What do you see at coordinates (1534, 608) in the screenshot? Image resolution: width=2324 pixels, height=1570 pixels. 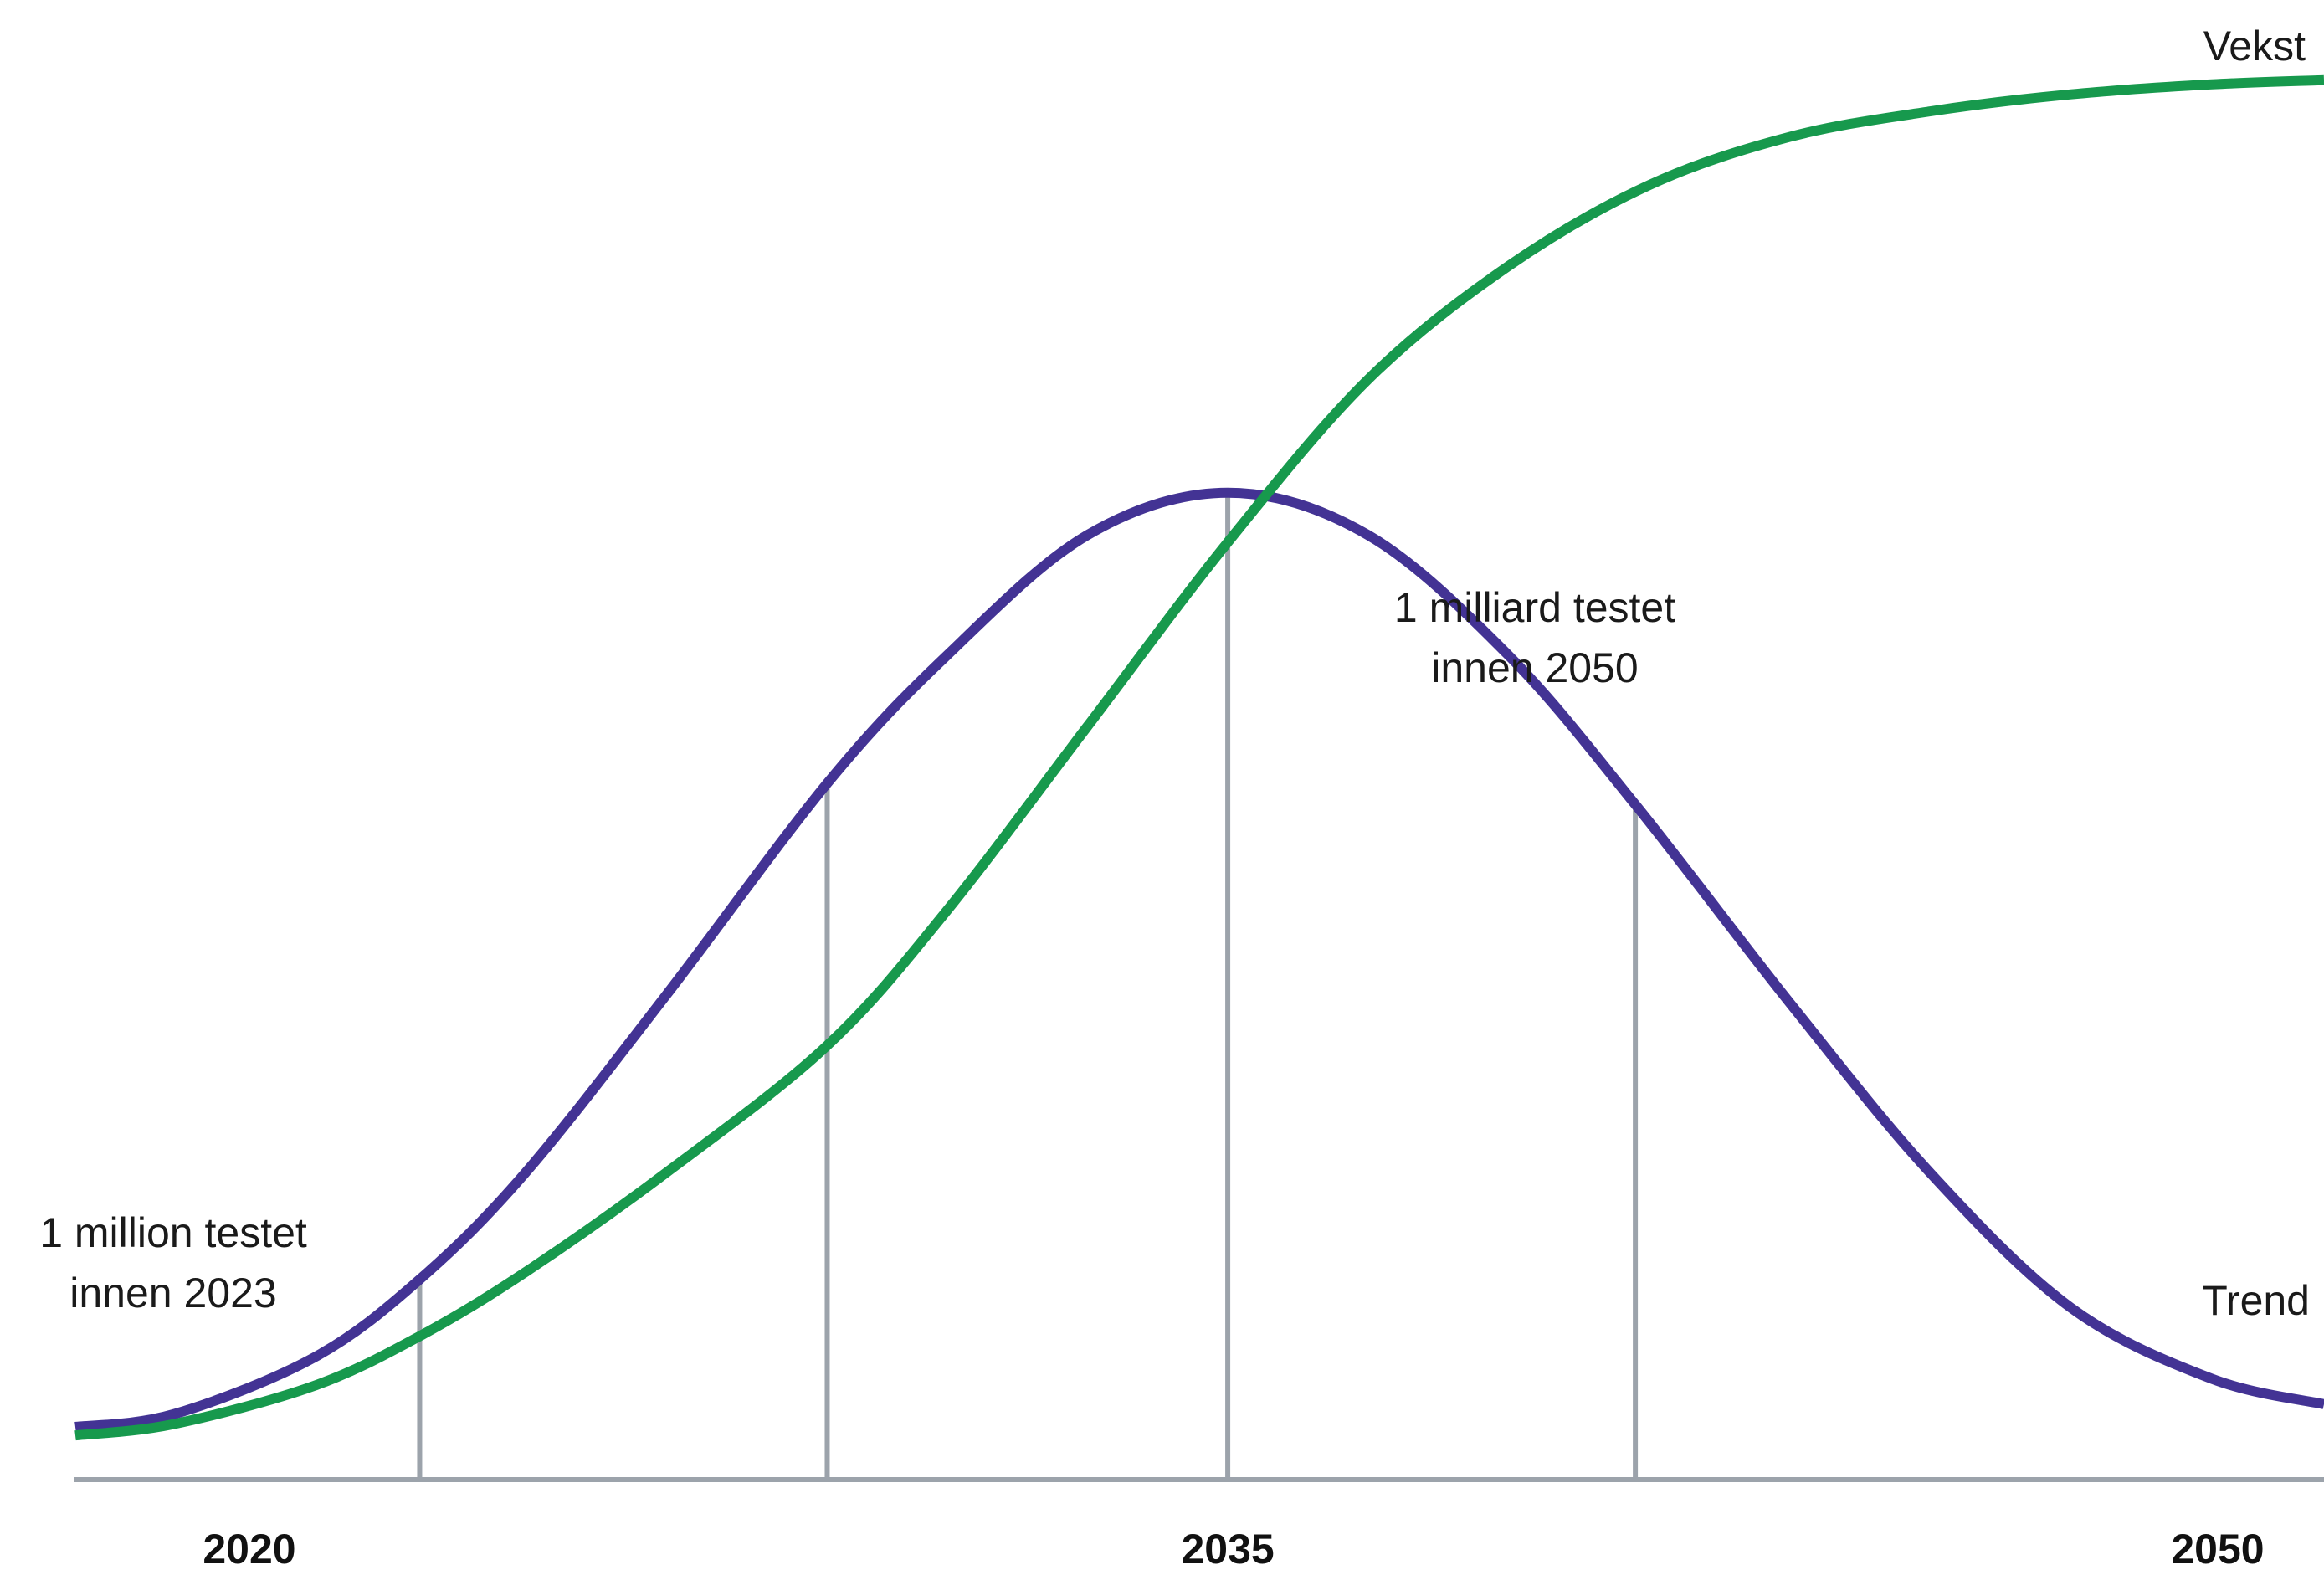 I see `annotation-milliard-line1: 1 milliard testet` at bounding box center [1534, 608].